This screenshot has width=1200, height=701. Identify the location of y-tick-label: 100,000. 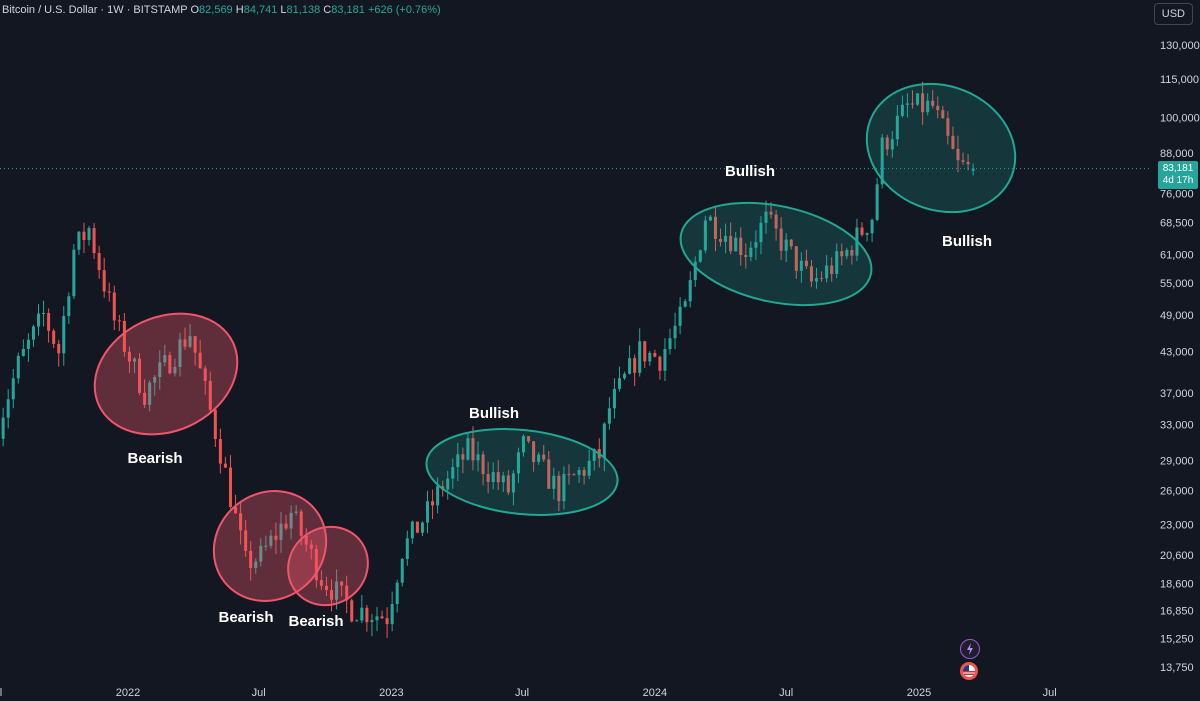
(1180, 119).